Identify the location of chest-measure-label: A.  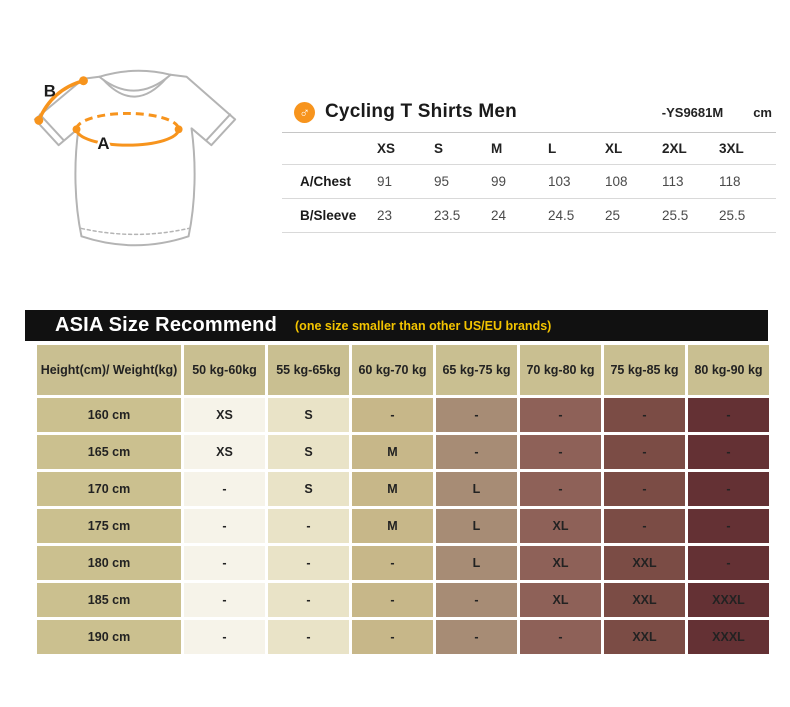
(103, 143).